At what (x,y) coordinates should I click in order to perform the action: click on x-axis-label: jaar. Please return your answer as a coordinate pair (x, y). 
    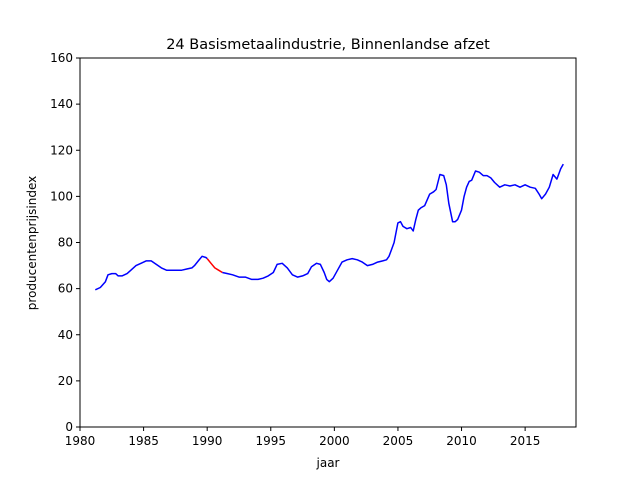
    Looking at the image, I should click on (328, 463).